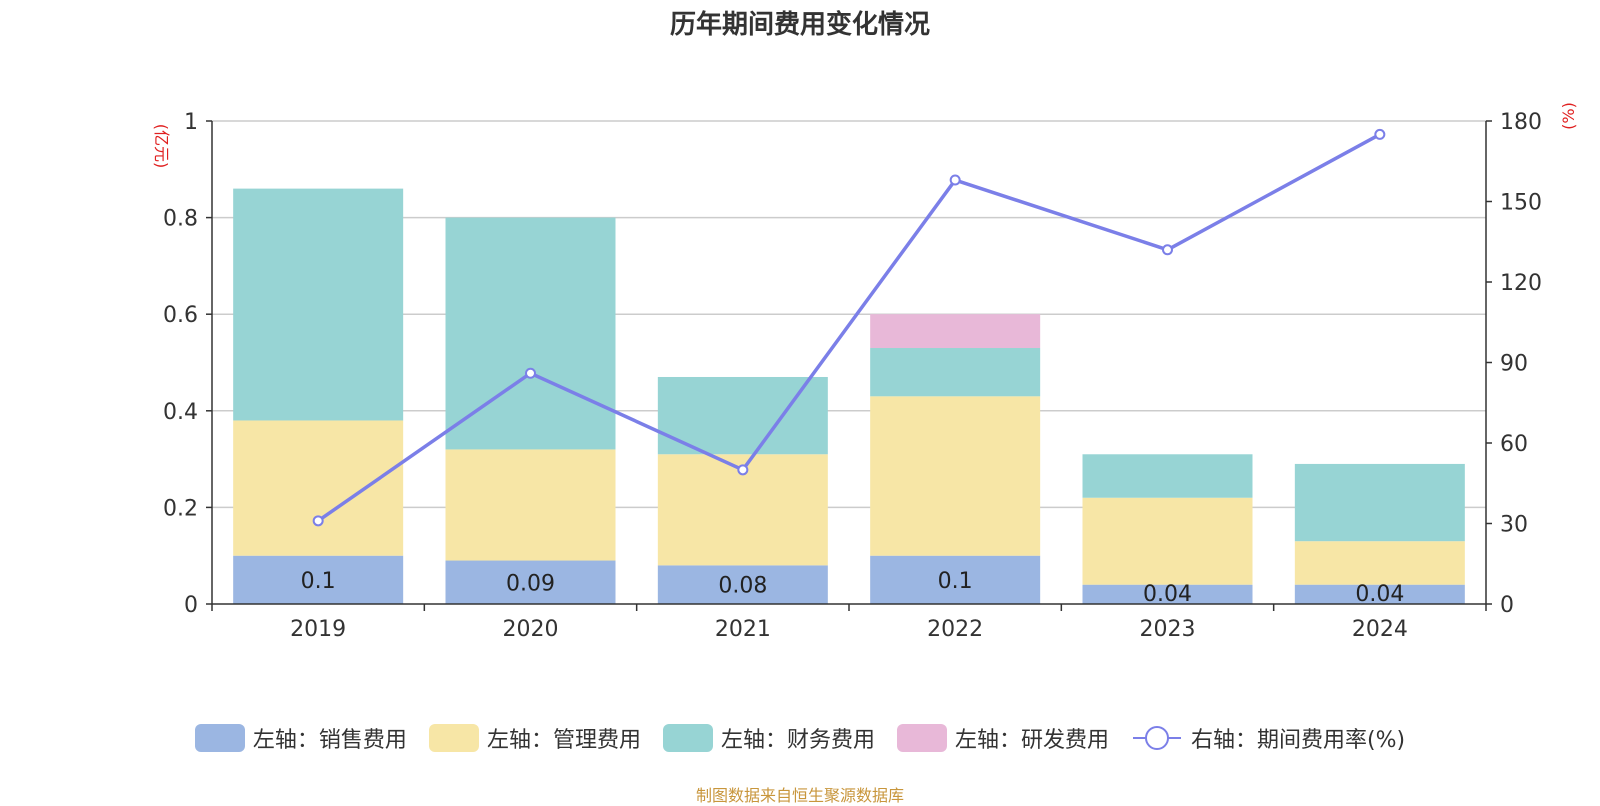 Image resolution: width=1600 pixels, height=806 pixels. What do you see at coordinates (318, 629) in the screenshot?
I see `x-tick-label: 2019` at bounding box center [318, 629].